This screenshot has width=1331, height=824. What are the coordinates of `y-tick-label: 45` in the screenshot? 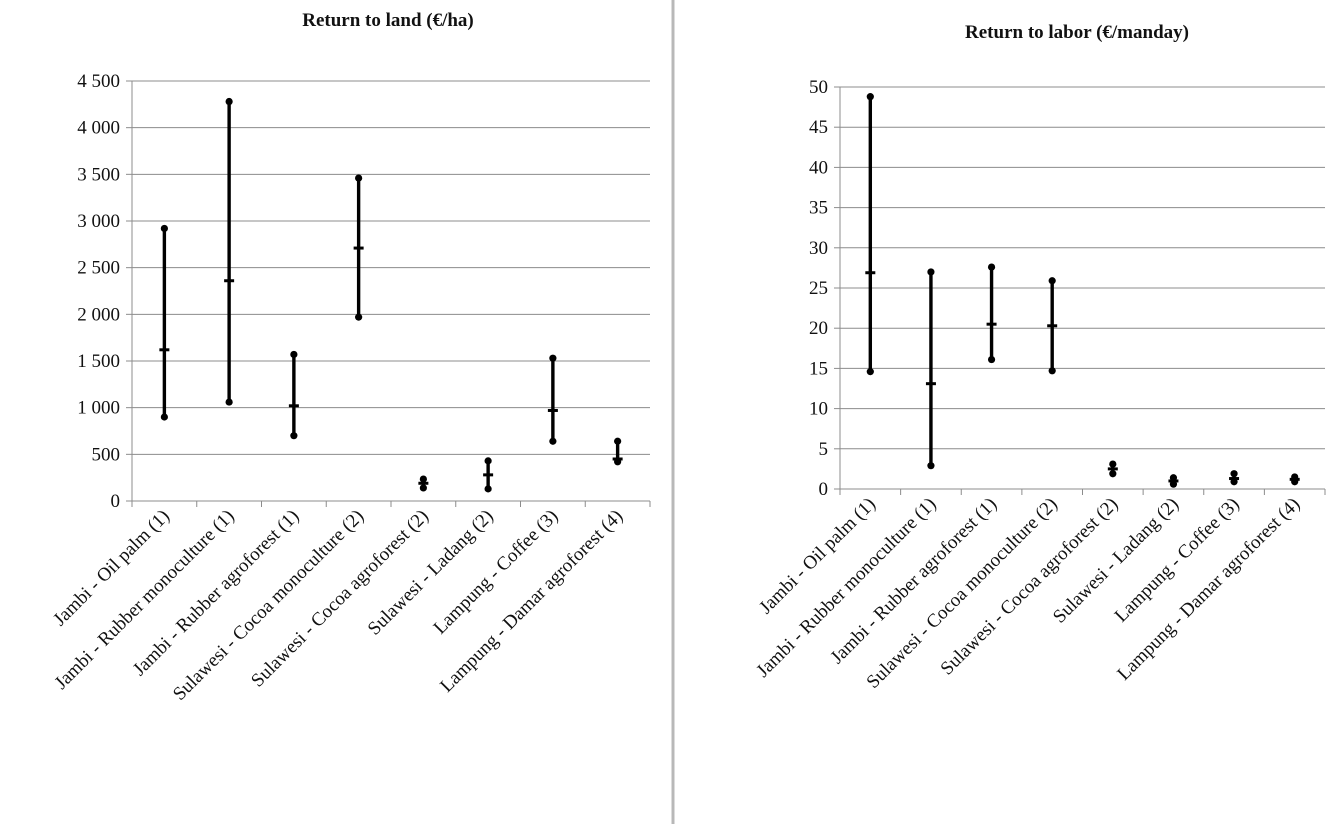 It's located at (818, 127).